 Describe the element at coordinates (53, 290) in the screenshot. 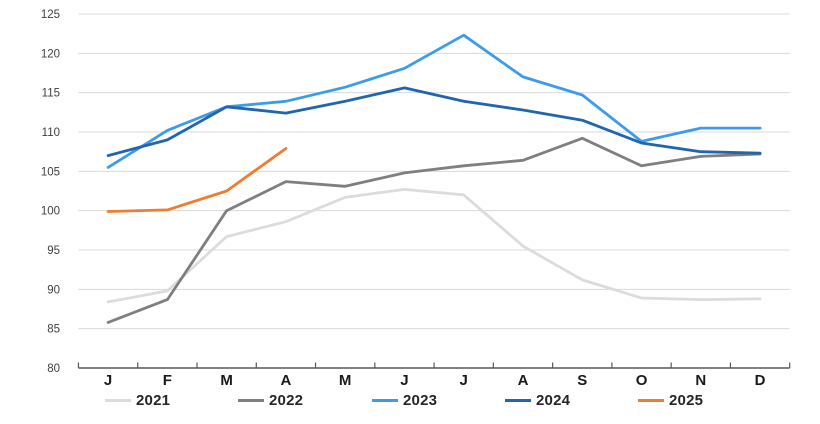

I see `y-axis-label: 90` at that location.